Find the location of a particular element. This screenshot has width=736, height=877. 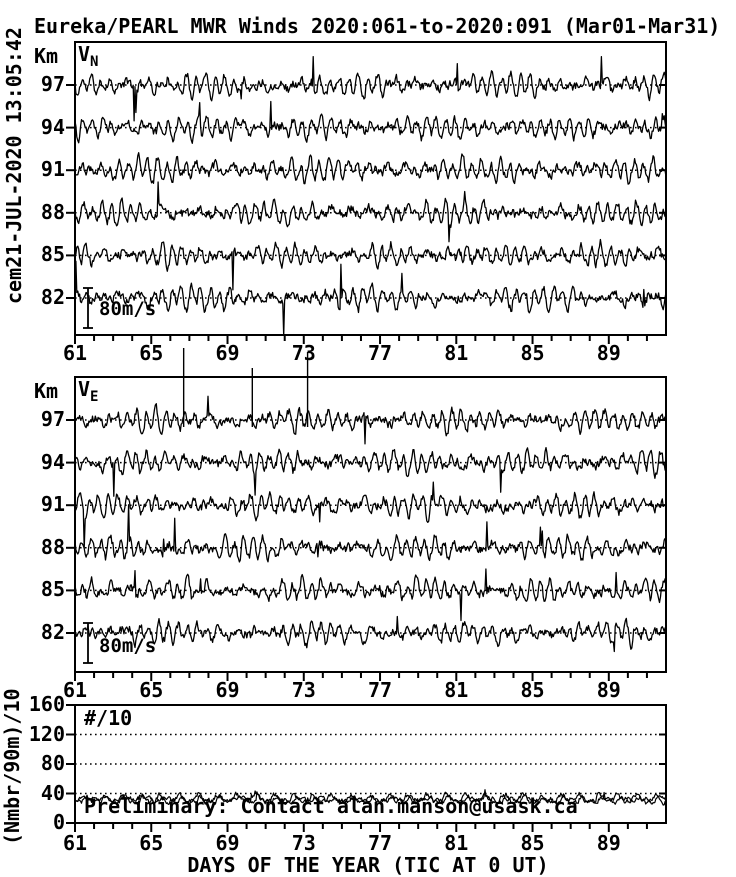

x-tick-label-row2-73: 73 is located at coordinates (303, 690).